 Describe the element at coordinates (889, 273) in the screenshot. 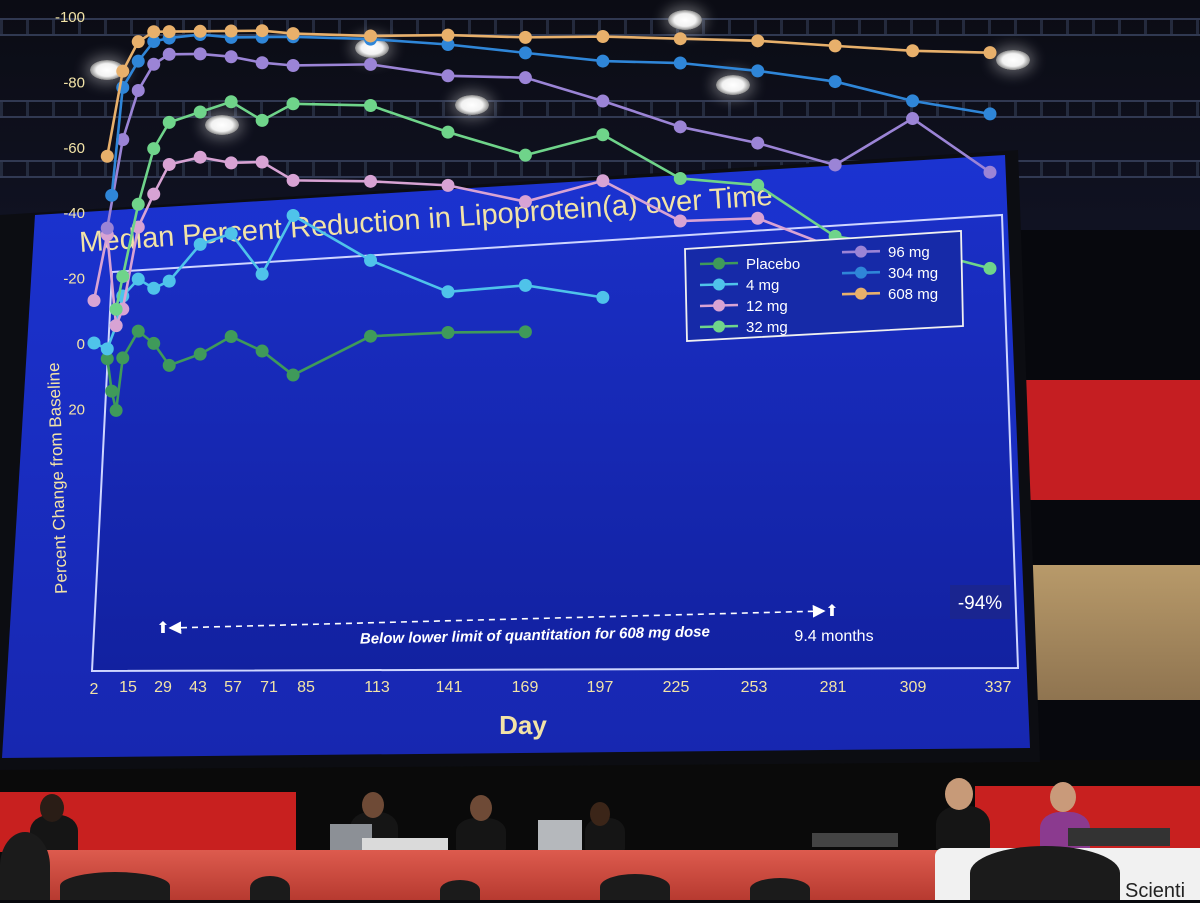

I see `legend-item: 304 mg` at that location.